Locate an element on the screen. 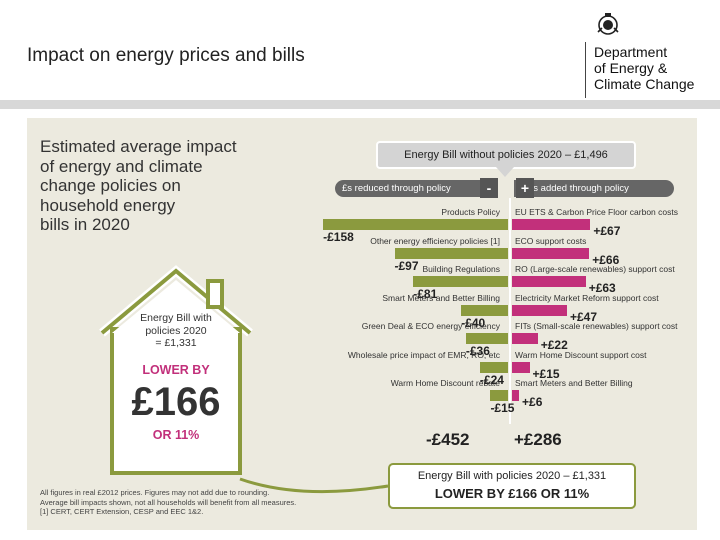 This screenshot has height=540, width=720. department-logo: Department of Energy & Climate Change is located at coordinates (650, 55).